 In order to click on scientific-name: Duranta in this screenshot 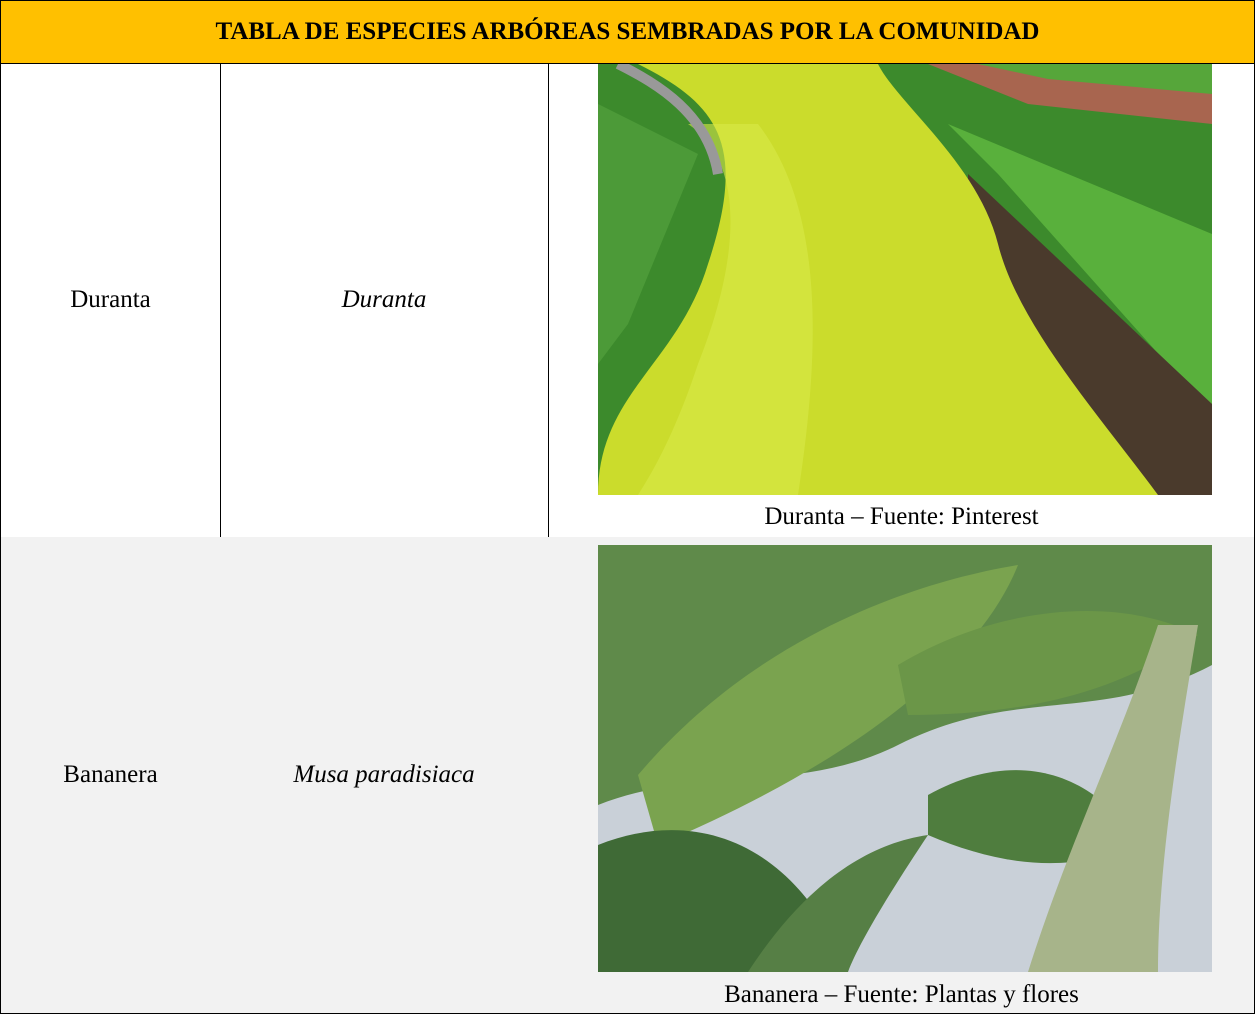, I will do `click(384, 299)`.